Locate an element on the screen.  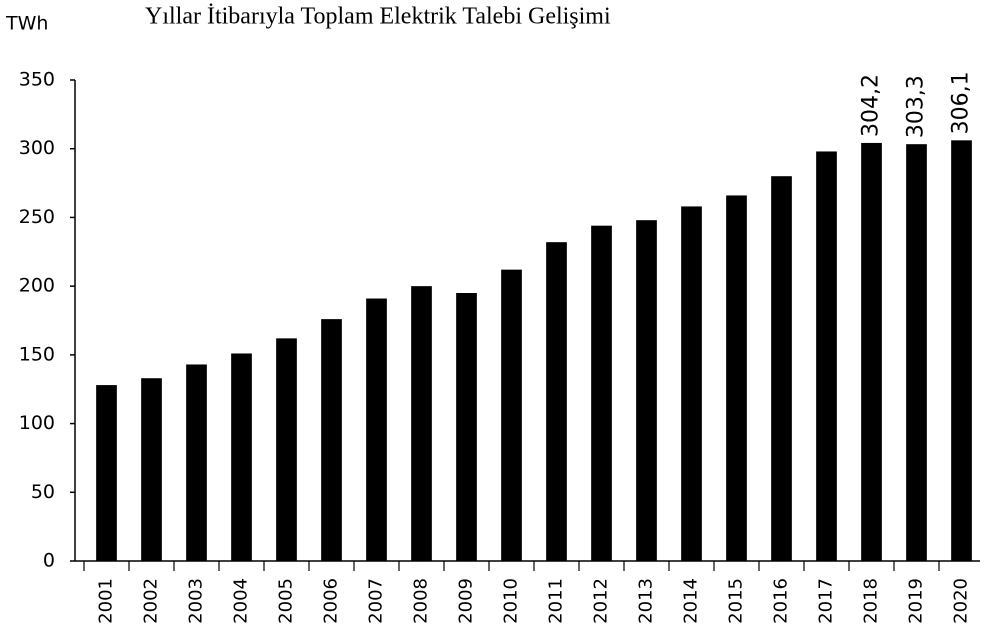
x-tick-label: 2018 is located at coordinates (871, 601).